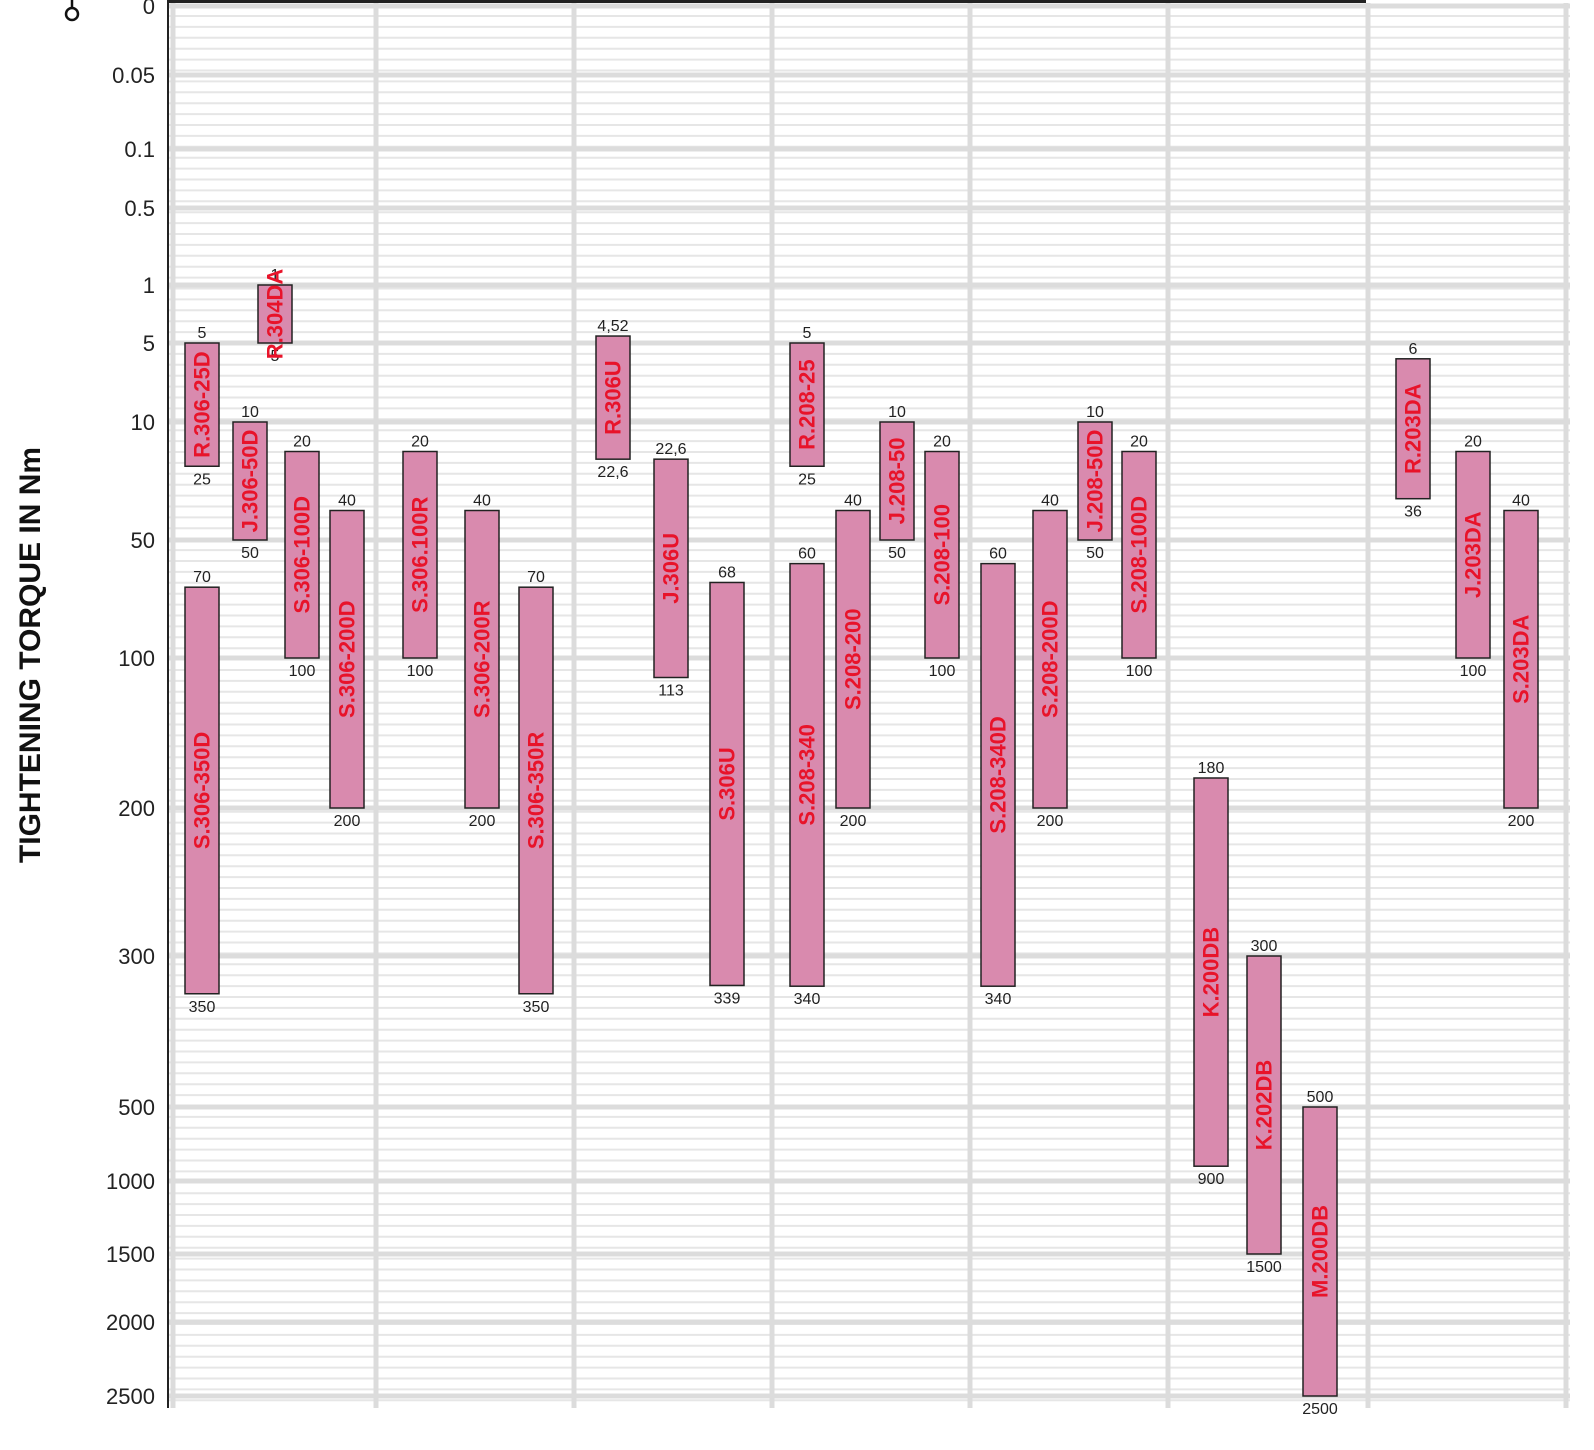 The height and width of the screenshot is (1450, 1594). What do you see at coordinates (1473, 554) in the screenshot?
I see `bar-name-label: J.203DA` at bounding box center [1473, 554].